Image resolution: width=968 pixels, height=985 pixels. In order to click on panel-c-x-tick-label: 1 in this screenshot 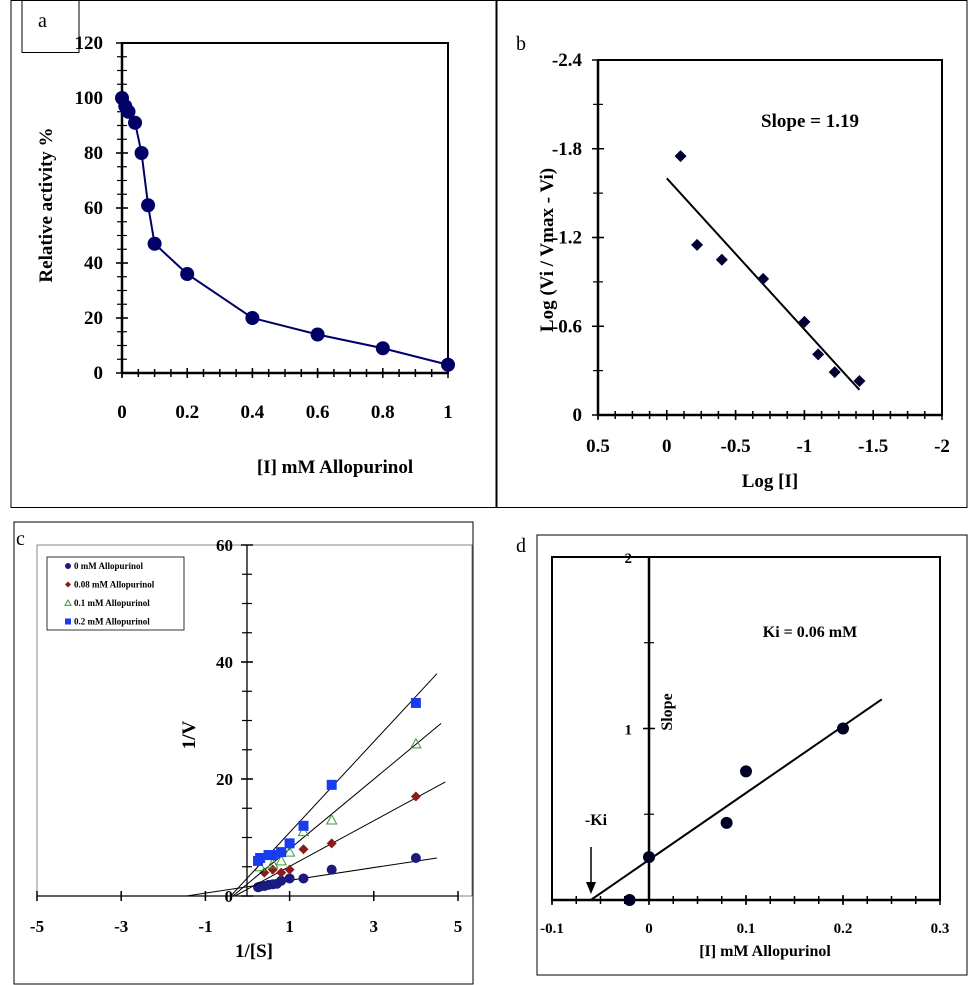, I will do `click(289, 926)`.